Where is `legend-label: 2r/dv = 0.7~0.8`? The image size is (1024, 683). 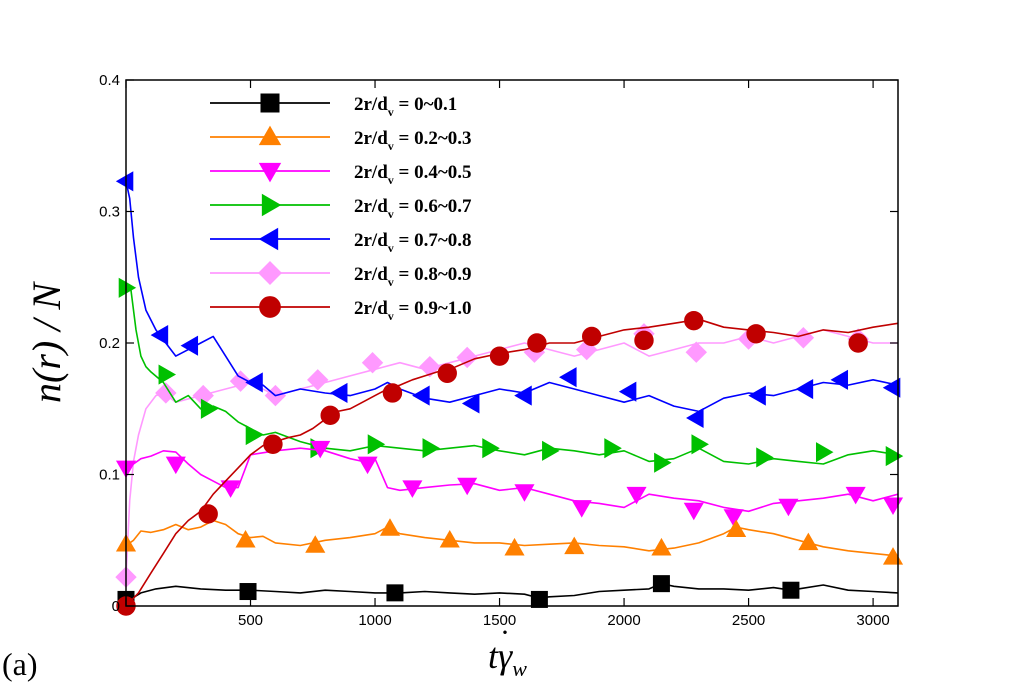
legend-label: 2r/dv = 0.7~0.8 is located at coordinates (413, 242).